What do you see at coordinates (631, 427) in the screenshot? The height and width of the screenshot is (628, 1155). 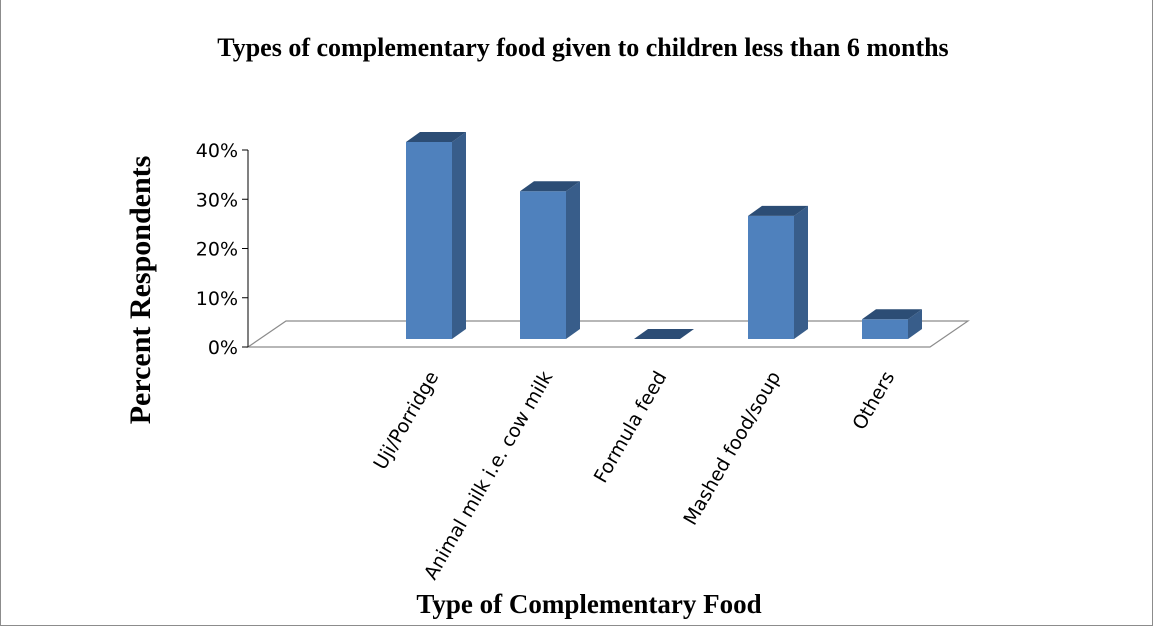 I see `category-label: Formula feed` at bounding box center [631, 427].